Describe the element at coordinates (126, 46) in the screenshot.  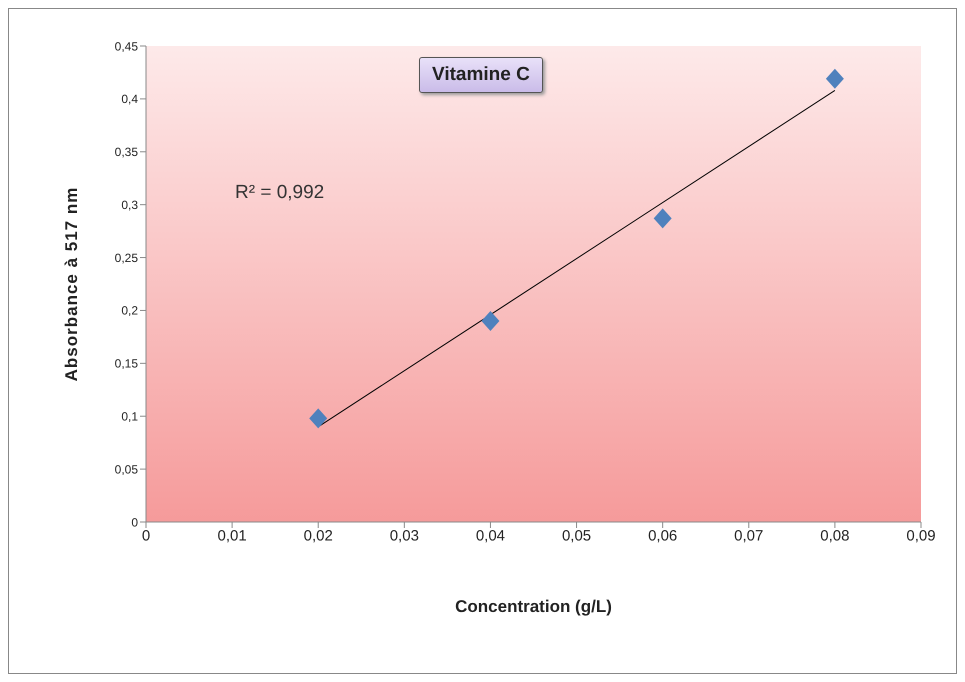
I see `y-tick-label: 0,45` at that location.